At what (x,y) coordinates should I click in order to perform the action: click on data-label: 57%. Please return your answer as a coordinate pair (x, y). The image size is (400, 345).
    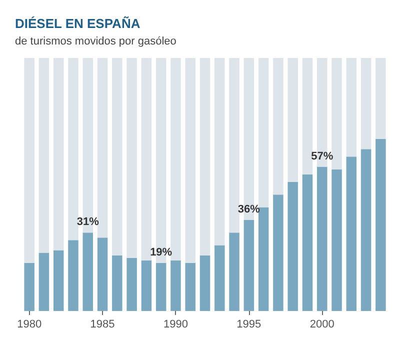
    Looking at the image, I should click on (322, 156).